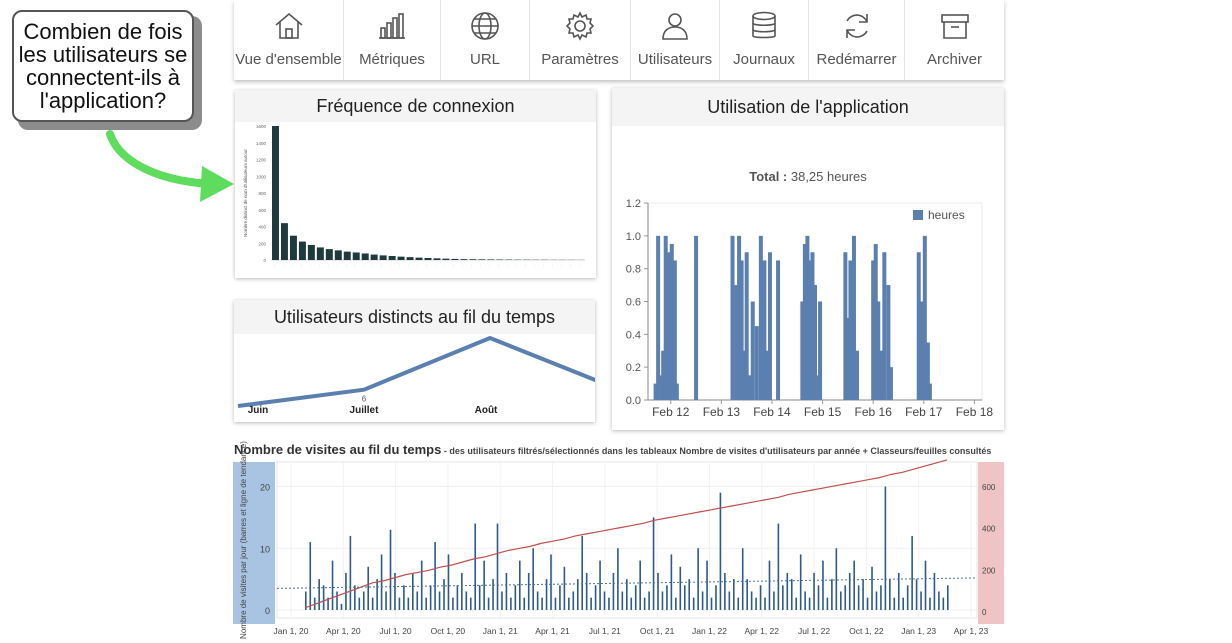 The height and width of the screenshot is (643, 1232). I want to click on nav-item-logs: Journaux, so click(764, 40).